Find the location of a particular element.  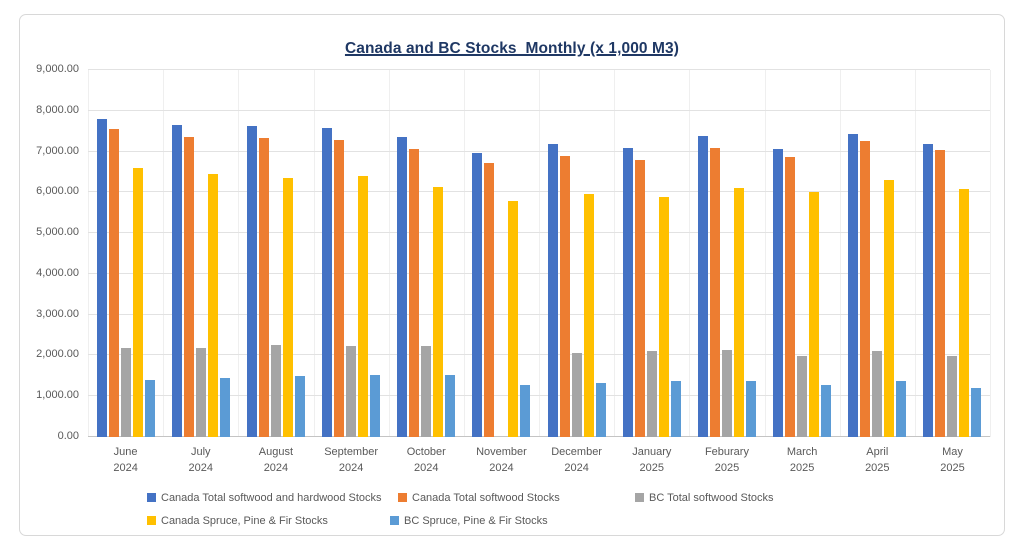

bar-group-march is located at coordinates (802, 253).